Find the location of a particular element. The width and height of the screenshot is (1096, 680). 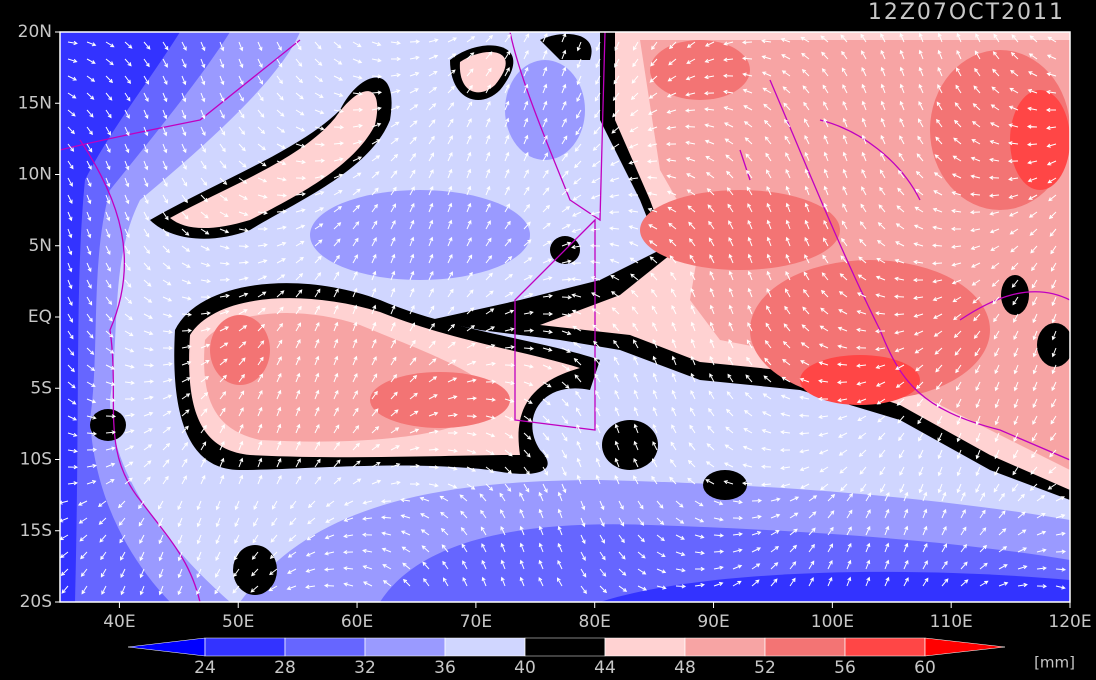

y-tick-label: 10N is located at coordinates (35, 175).